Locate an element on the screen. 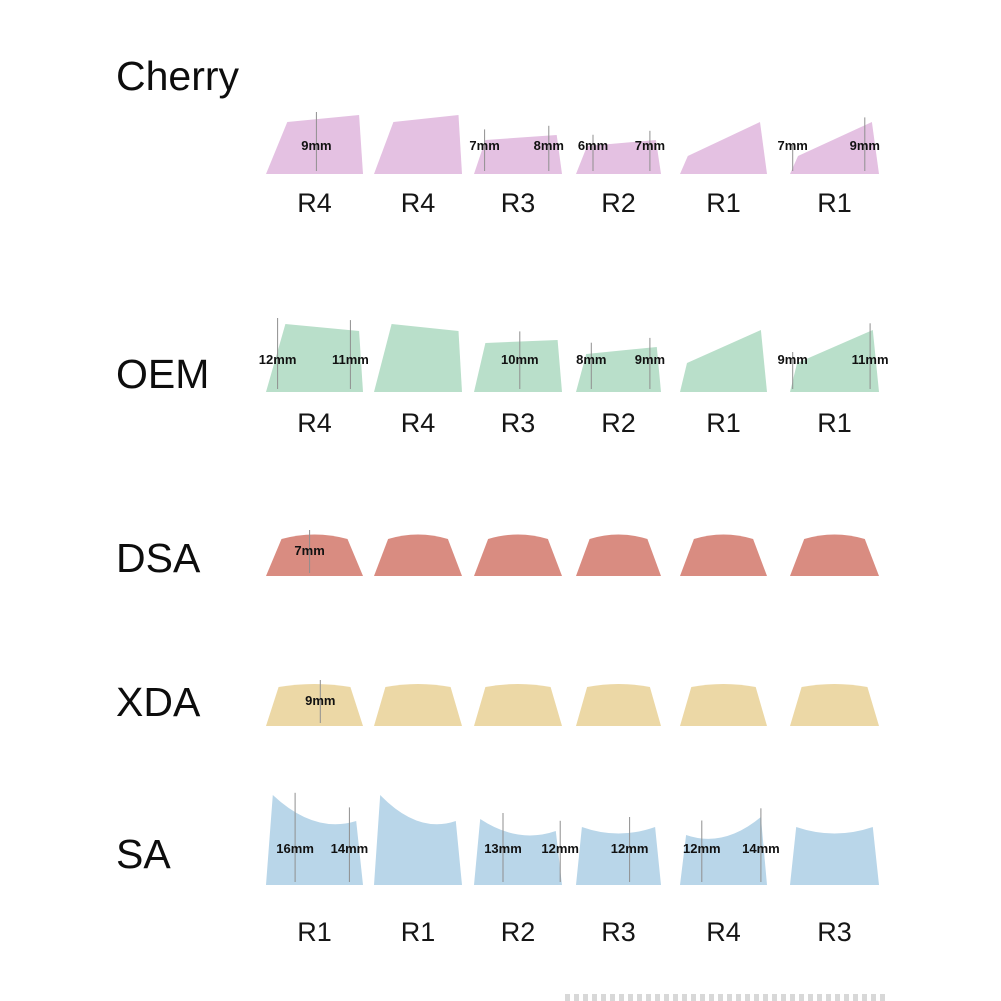 This screenshot has width=1001, height=1001. keycap-row-xda: 9mm is located at coordinates (572, 703).